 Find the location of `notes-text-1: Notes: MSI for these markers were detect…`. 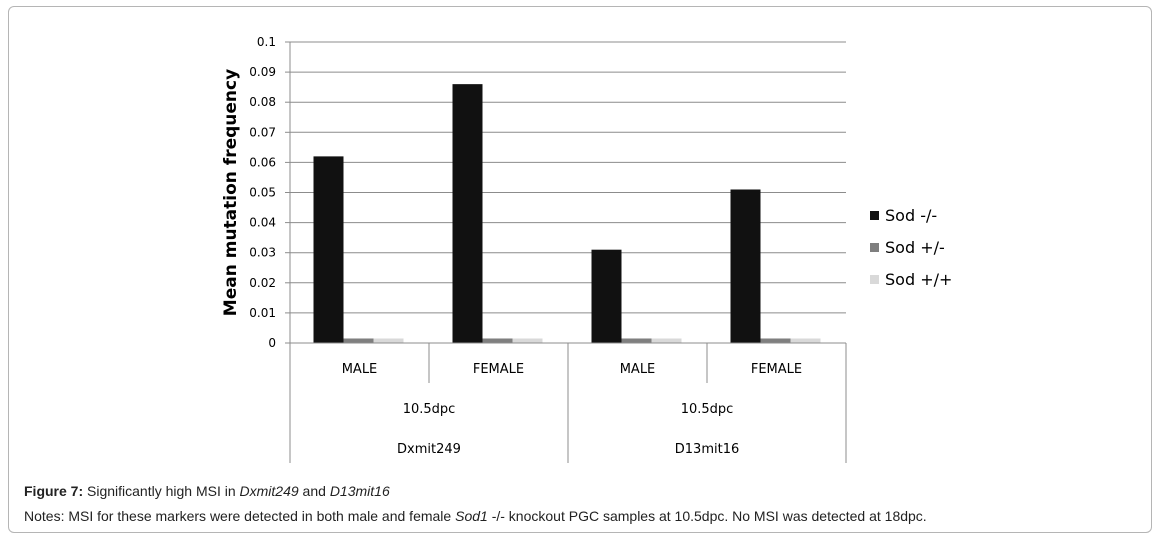

notes-text-1: Notes: MSI for these markers were detect… is located at coordinates (240, 516).